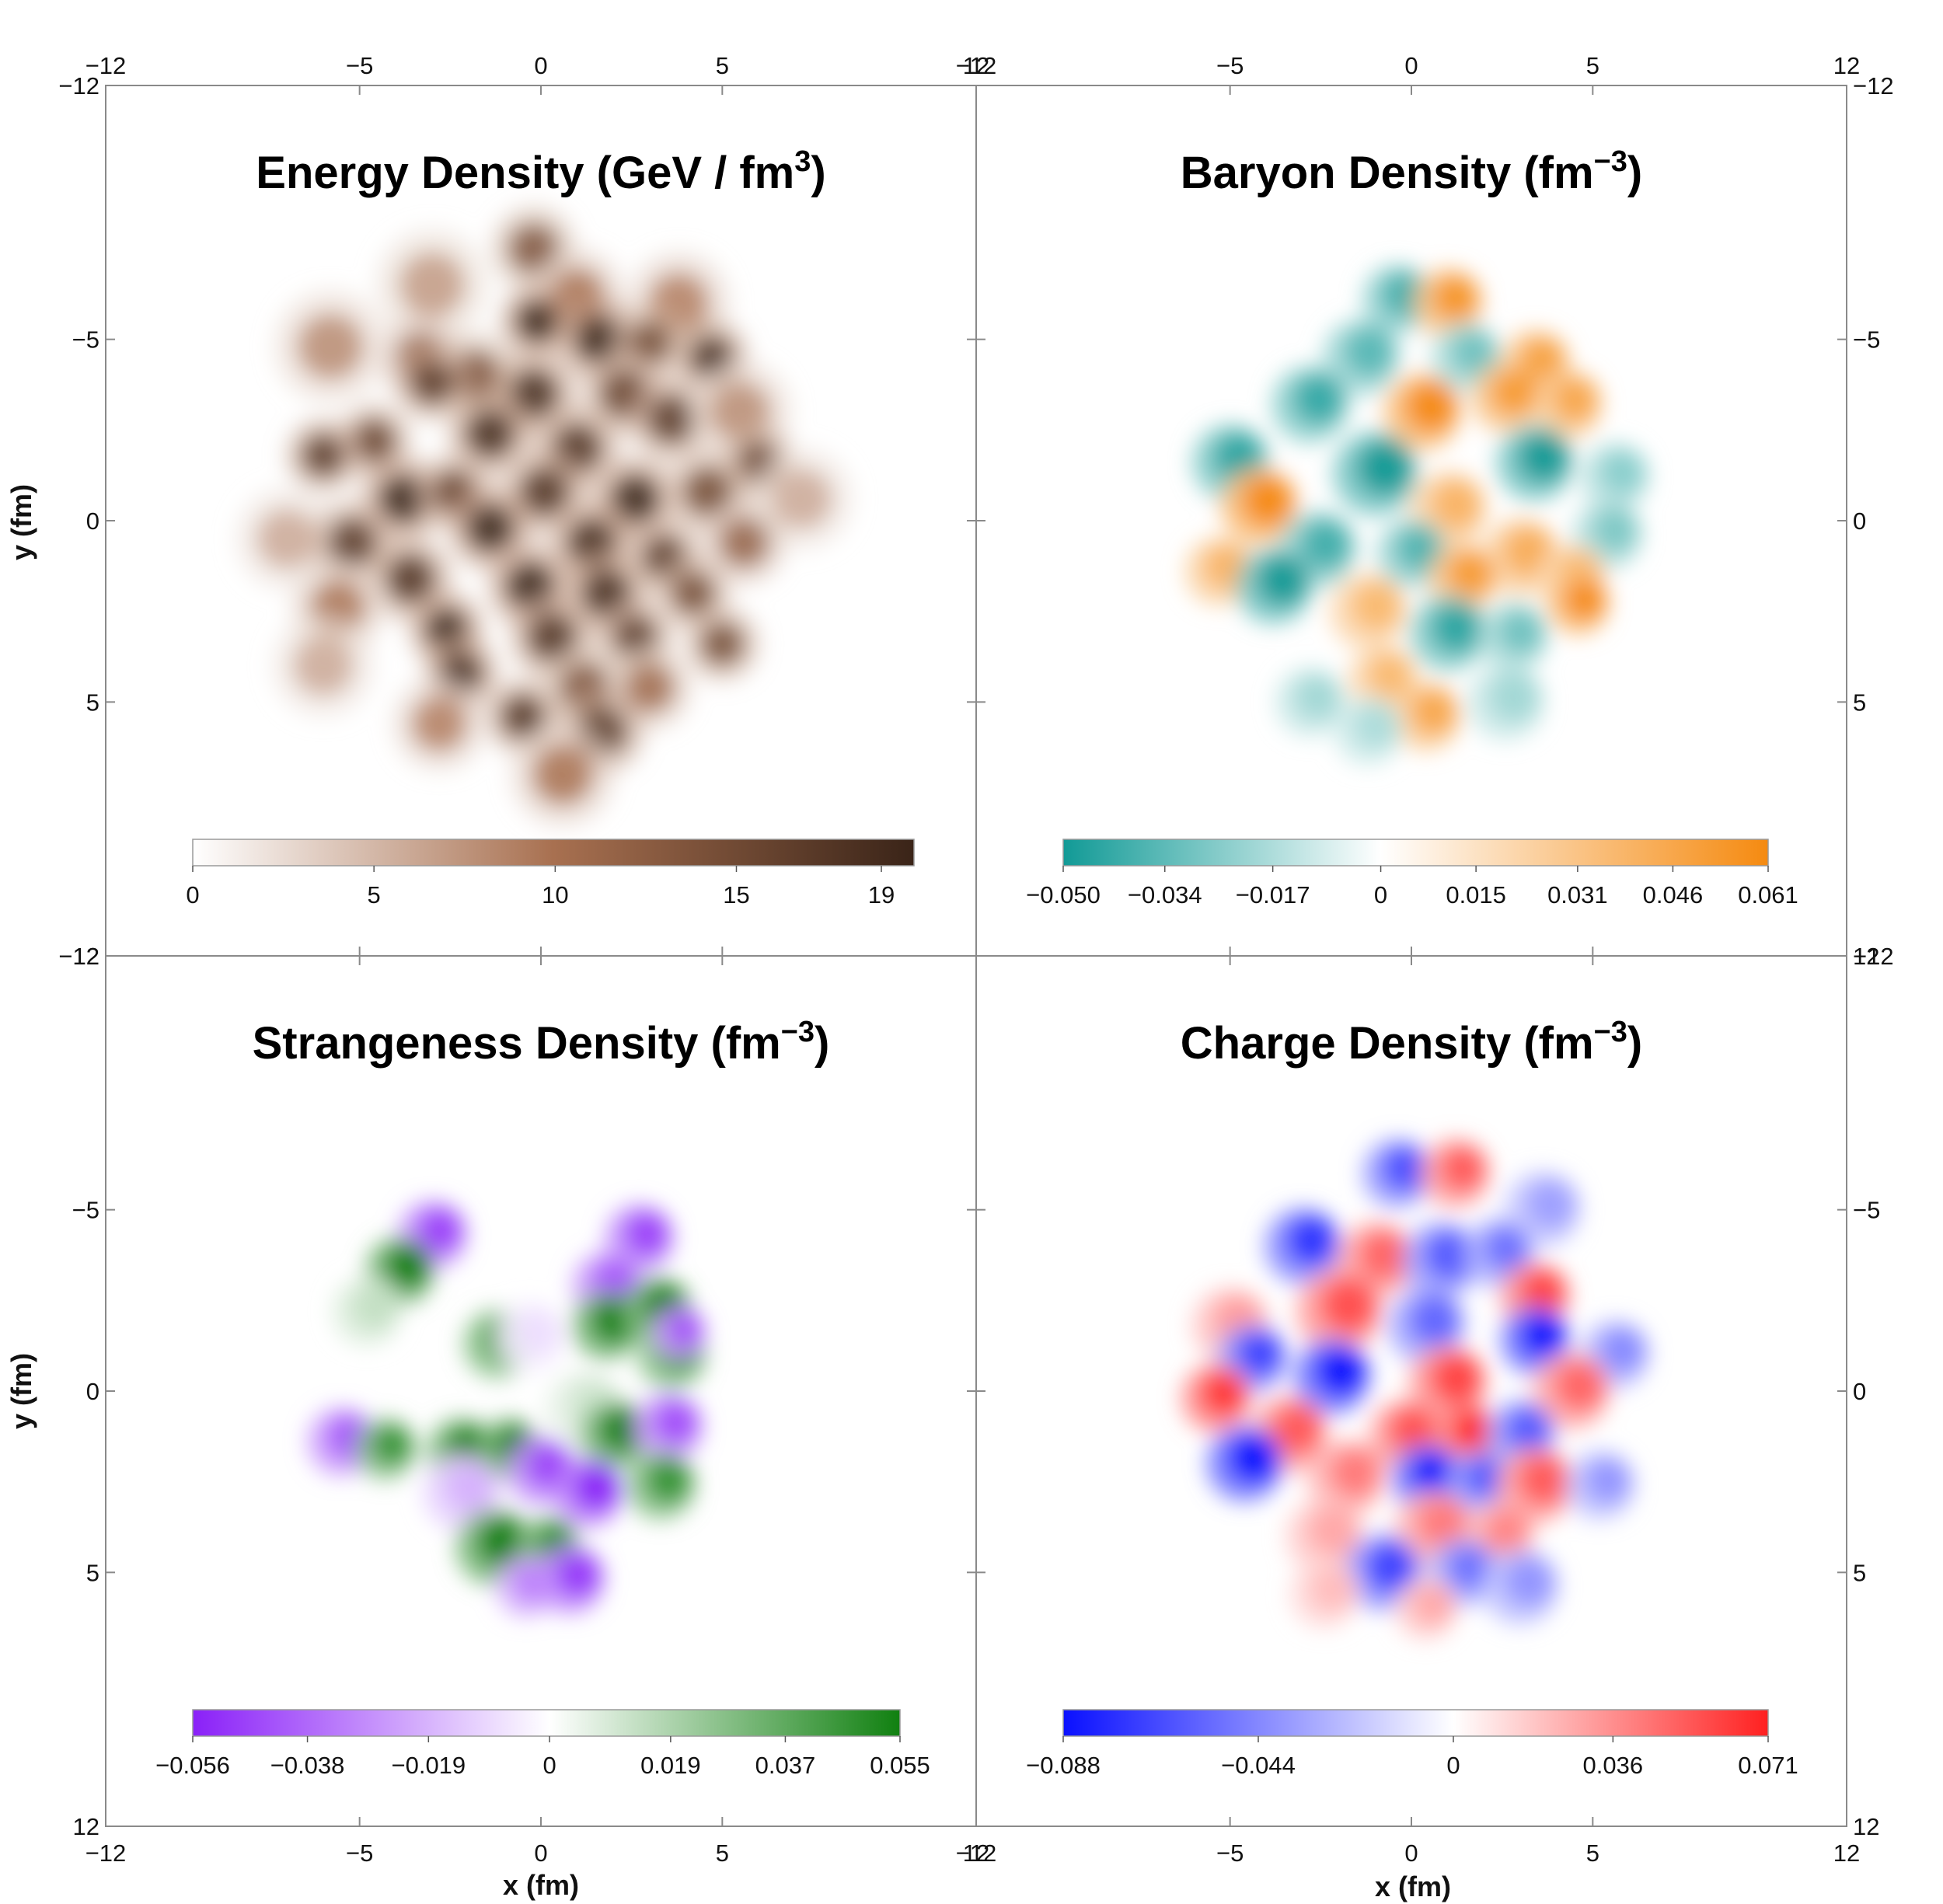 This screenshot has height=1904, width=1943. What do you see at coordinates (1063, 1765) in the screenshot?
I see `colorbar-tick-label: −0.088` at bounding box center [1063, 1765].